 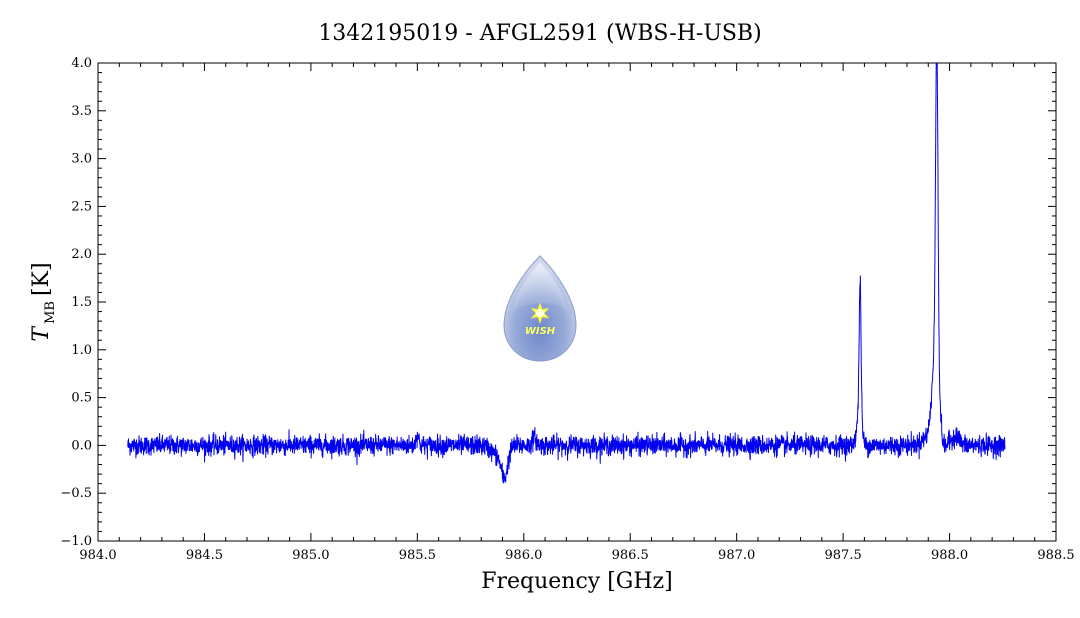 What do you see at coordinates (736, 555) in the screenshot?
I see `x-tick-label: 987.0` at bounding box center [736, 555].